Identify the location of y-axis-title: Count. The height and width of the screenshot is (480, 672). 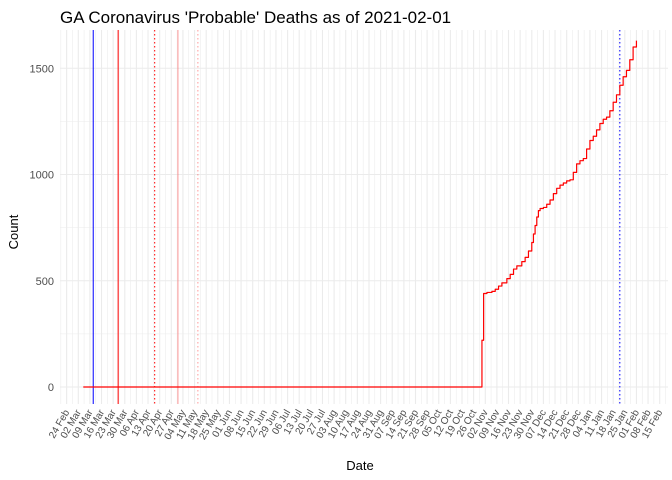
(13, 231).